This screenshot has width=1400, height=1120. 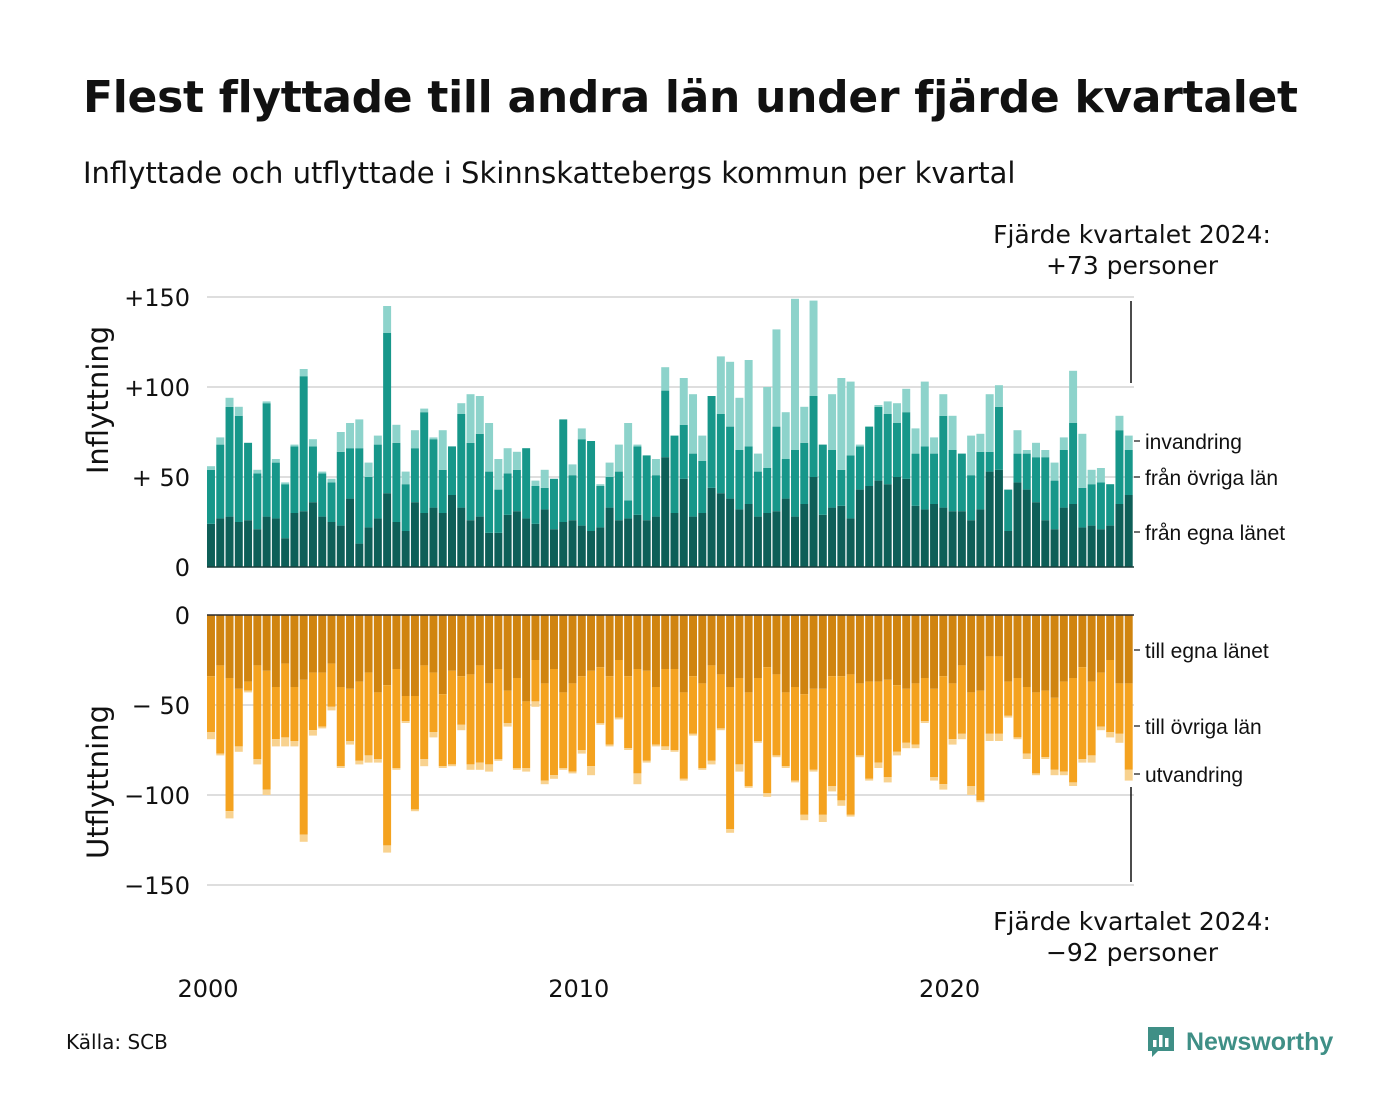 What do you see at coordinates (1132, 952) in the screenshot?
I see `bottom-annotation-line2: −92 personer` at bounding box center [1132, 952].